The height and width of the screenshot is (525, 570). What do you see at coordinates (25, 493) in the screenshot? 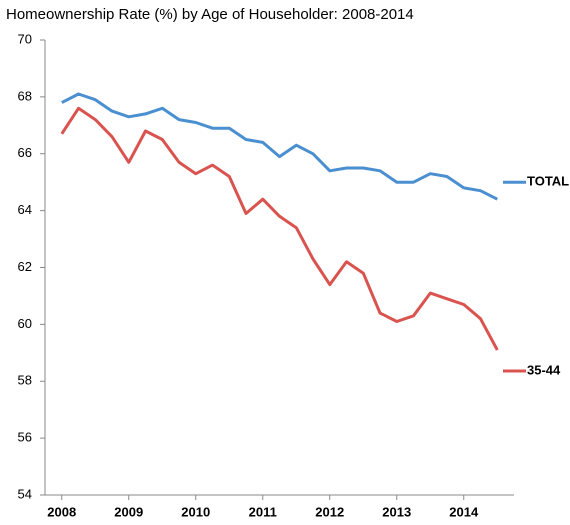
I see `y-tick-label: 54` at bounding box center [25, 493].